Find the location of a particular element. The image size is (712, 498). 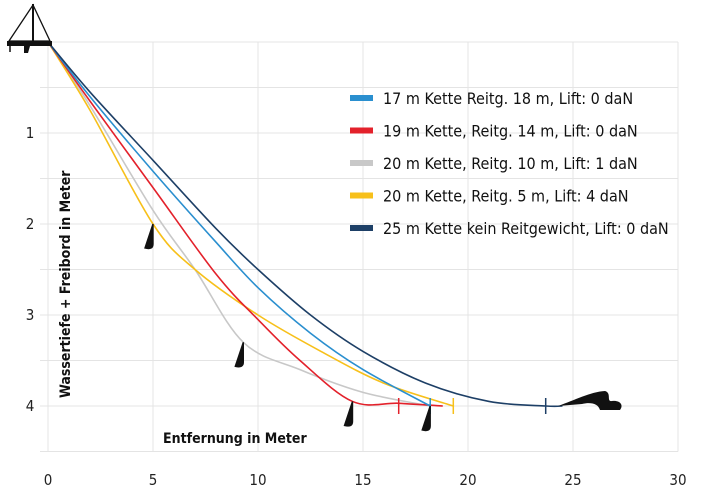

x-tick-label: 25 is located at coordinates (572, 480).